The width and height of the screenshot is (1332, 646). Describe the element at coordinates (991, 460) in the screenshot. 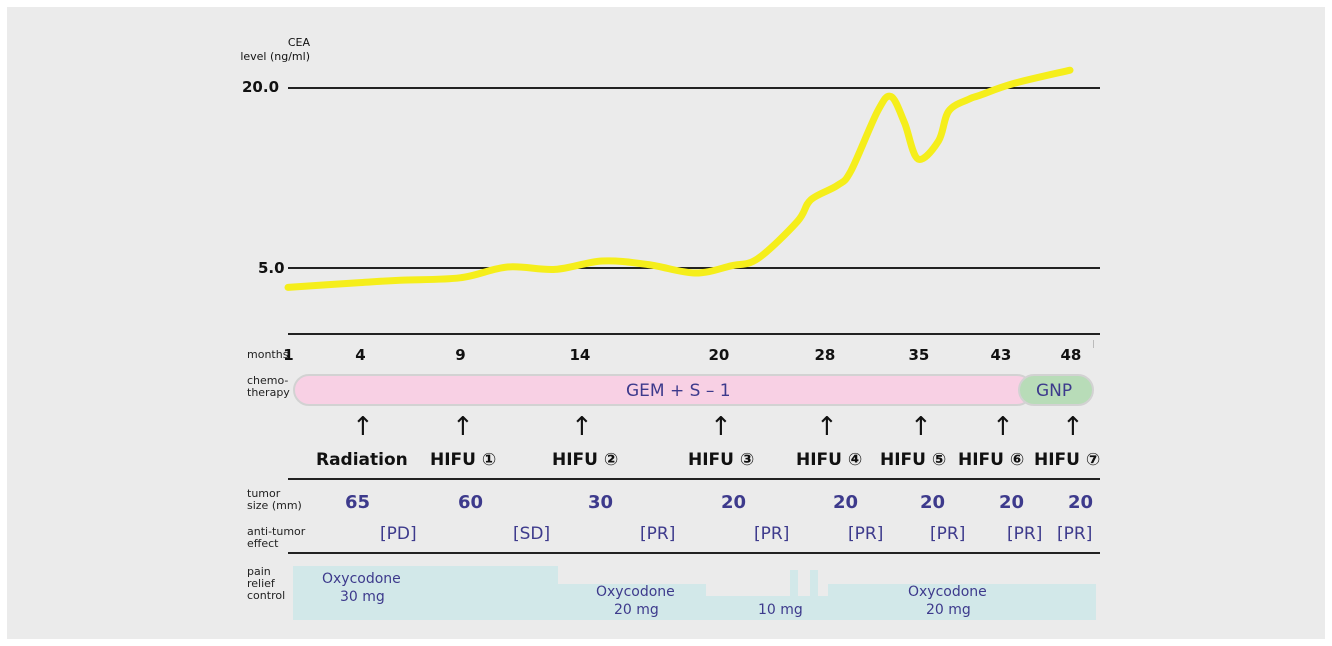

I see `event-label: HIFU ⑥` at that location.